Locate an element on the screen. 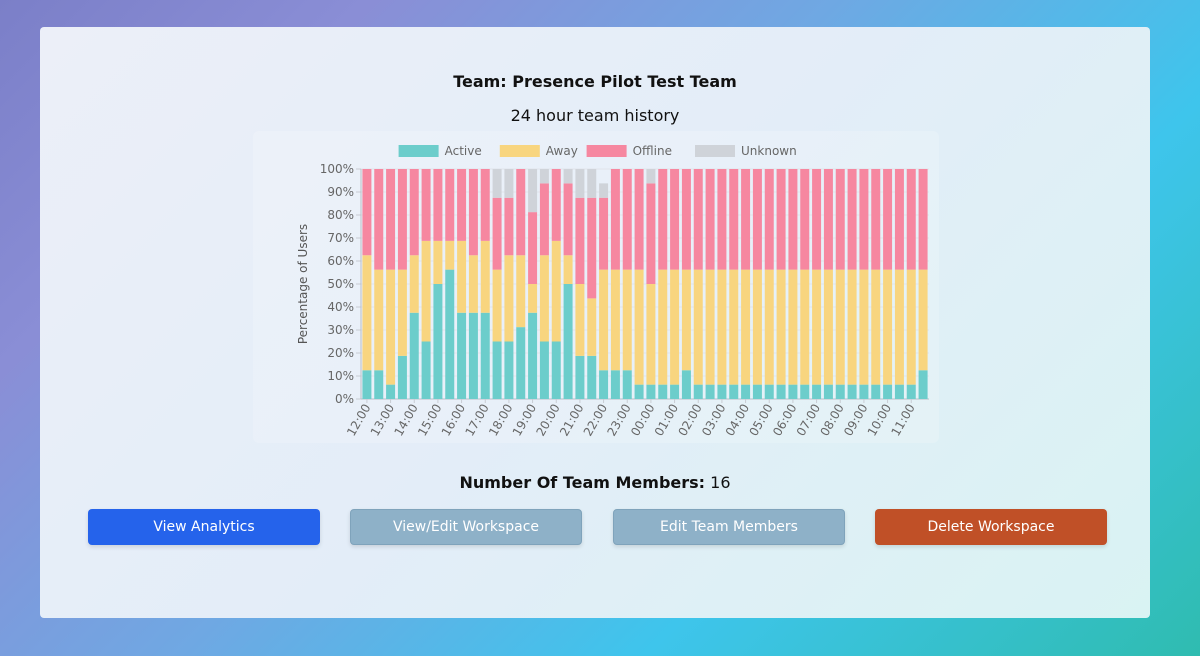 This screenshot has height=656, width=1200. legend-label-offline: Offline is located at coordinates (652, 151).